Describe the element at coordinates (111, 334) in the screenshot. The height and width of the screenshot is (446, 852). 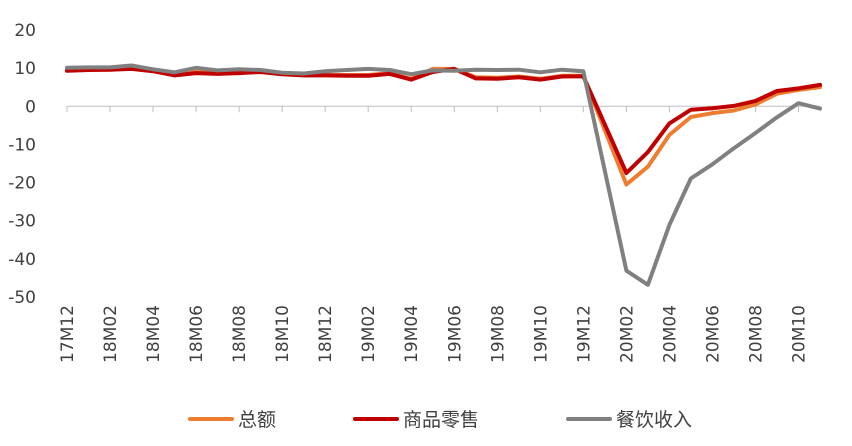
I see `x-tick-label: 18M02` at that location.